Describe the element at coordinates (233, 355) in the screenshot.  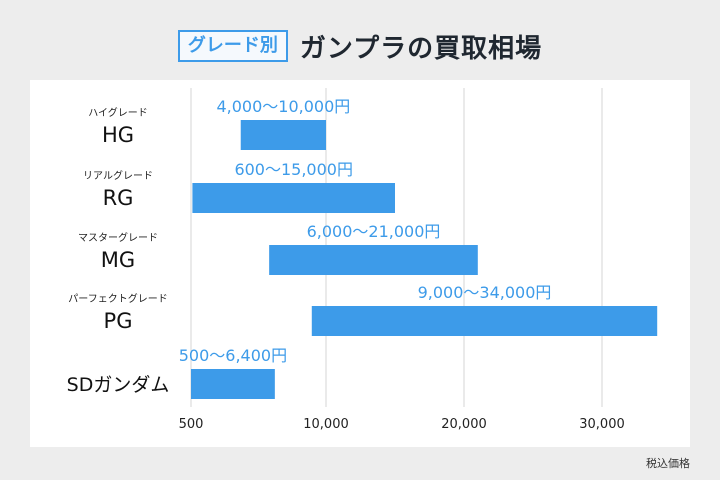
I see `bar-value-label: 500～6,400円` at that location.